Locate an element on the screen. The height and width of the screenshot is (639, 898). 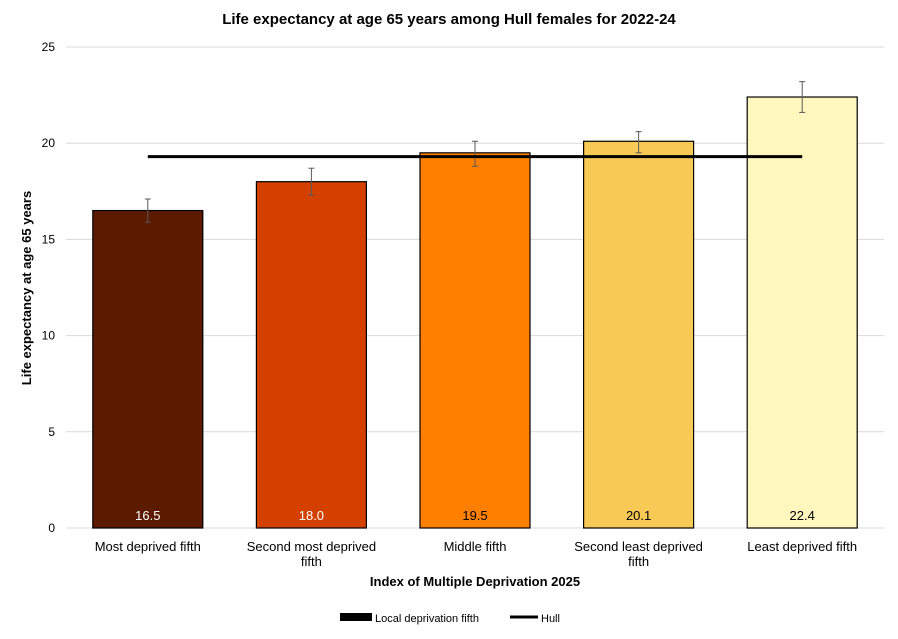
legend-swatch-local is located at coordinates (356, 617).